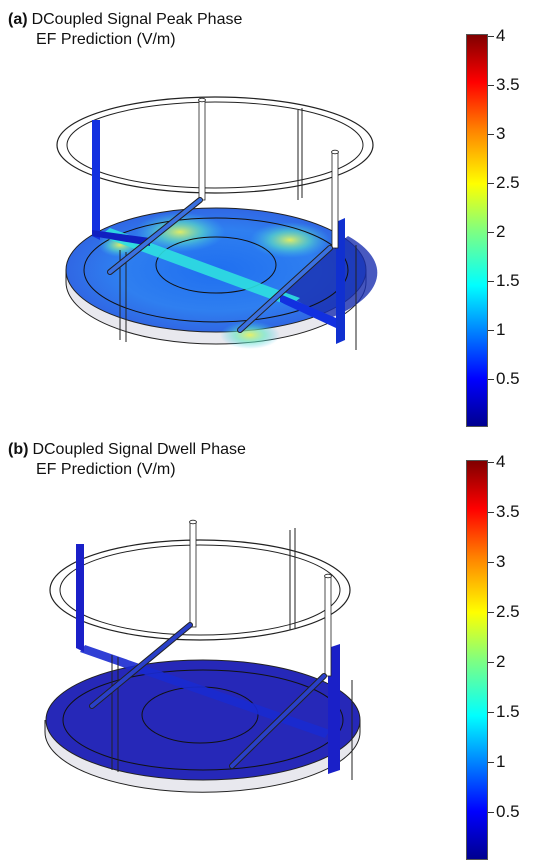 The image size is (537, 866). Describe the element at coordinates (18, 19) in the screenshot. I see `panel-tag: (a)` at that location.